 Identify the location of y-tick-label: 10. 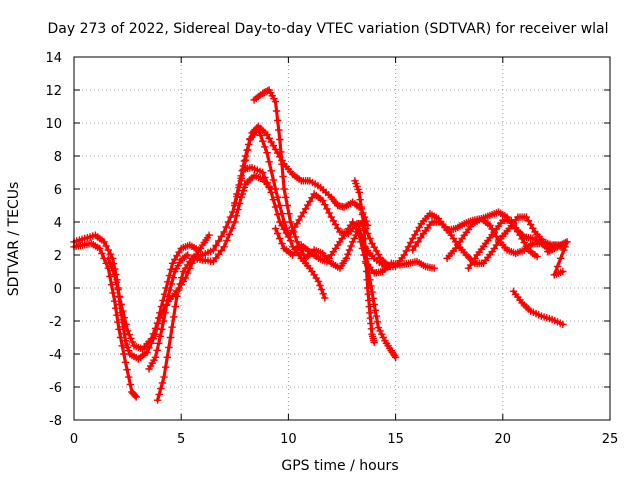
(53, 124).